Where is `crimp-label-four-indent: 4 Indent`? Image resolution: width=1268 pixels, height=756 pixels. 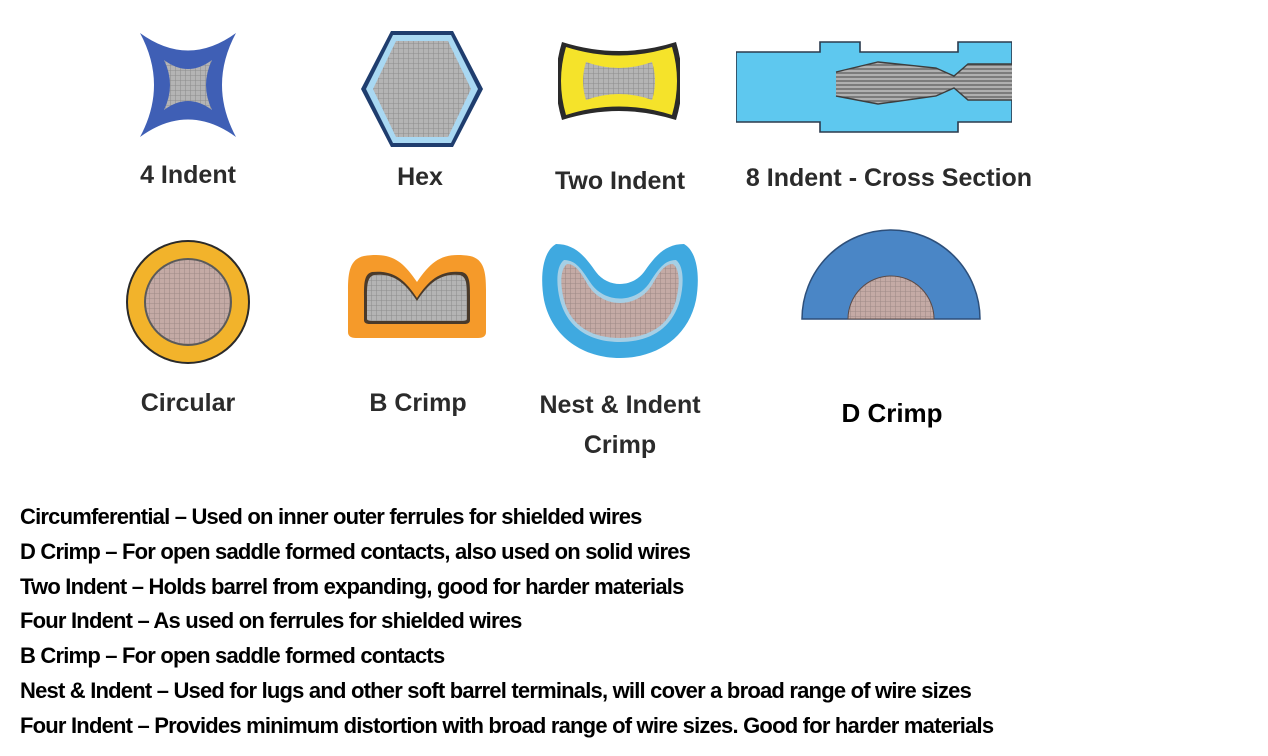 crimp-label-four-indent: 4 Indent is located at coordinates (188, 175).